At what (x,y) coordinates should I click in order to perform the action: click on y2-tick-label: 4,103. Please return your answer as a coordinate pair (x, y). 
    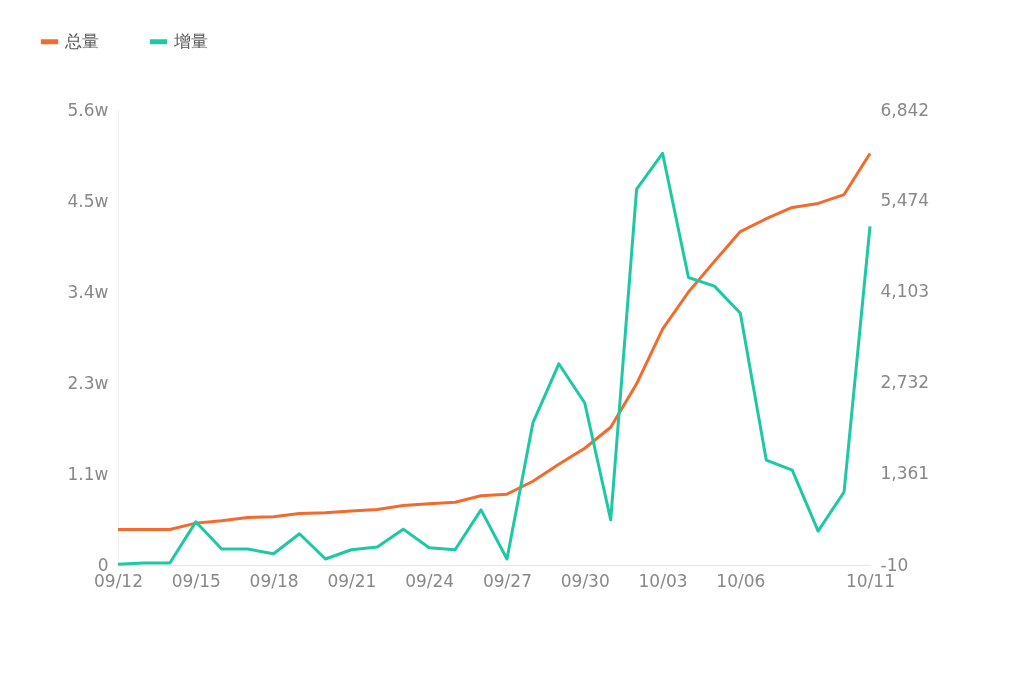
    Looking at the image, I should click on (905, 291).